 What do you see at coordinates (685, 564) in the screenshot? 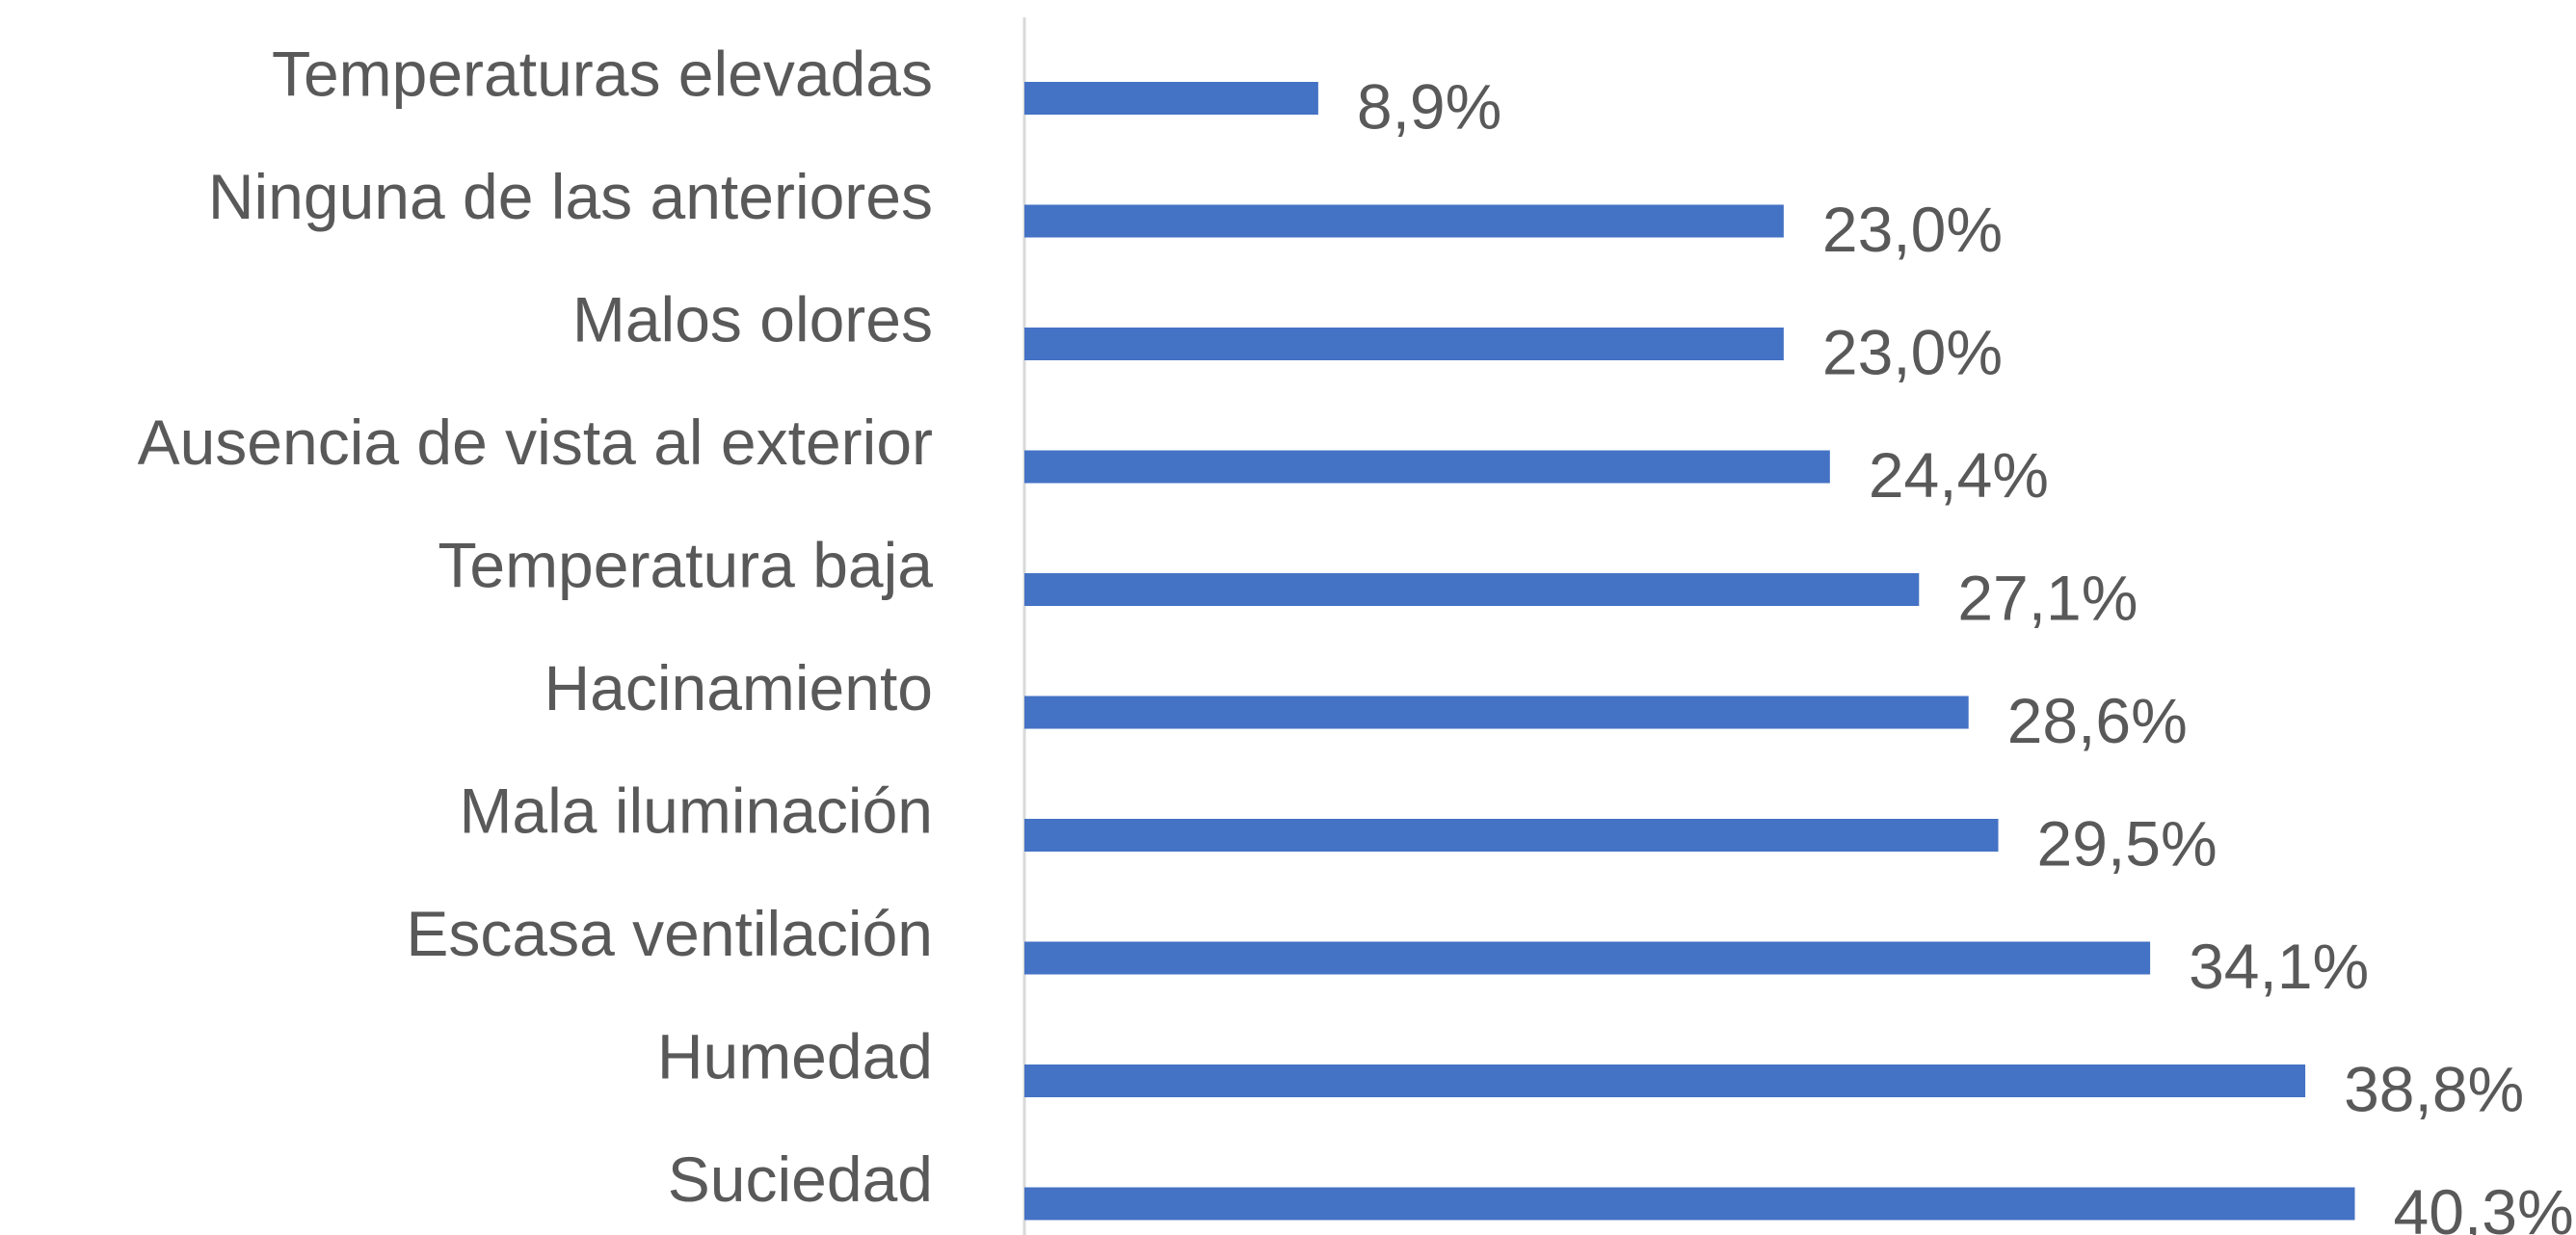
I see `category-label: Temperatura baja` at bounding box center [685, 564].